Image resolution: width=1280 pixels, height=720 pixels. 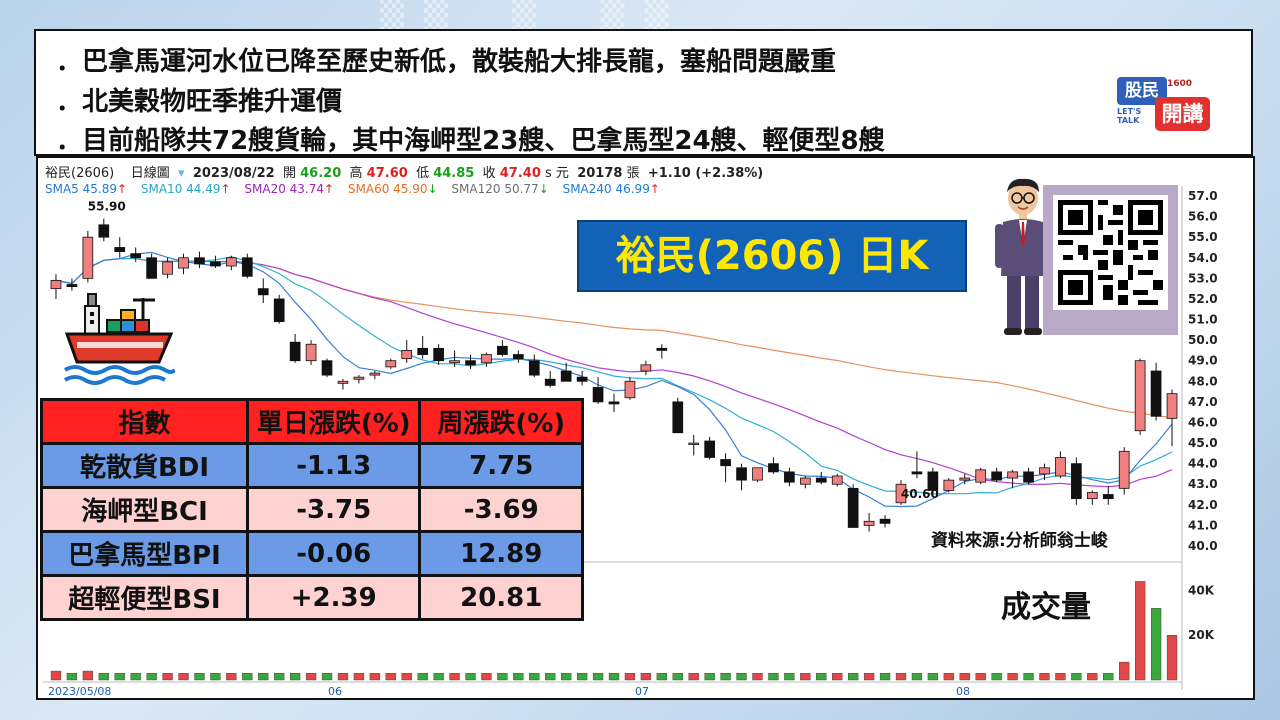 I want to click on table-row: 超輕便型BSI +2.39 20.81, so click(x=311, y=597).